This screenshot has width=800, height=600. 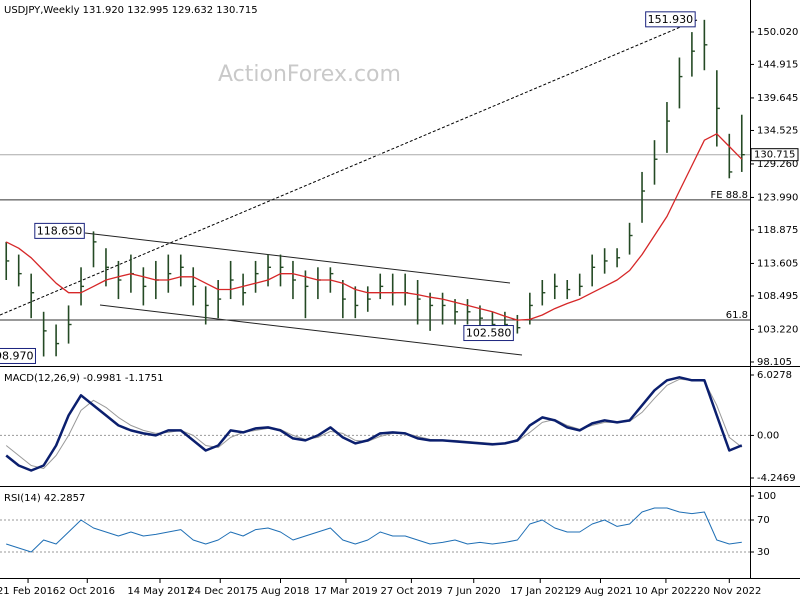 What do you see at coordinates (763, 552) in the screenshot?
I see `y-tick-label: 30` at bounding box center [763, 552].